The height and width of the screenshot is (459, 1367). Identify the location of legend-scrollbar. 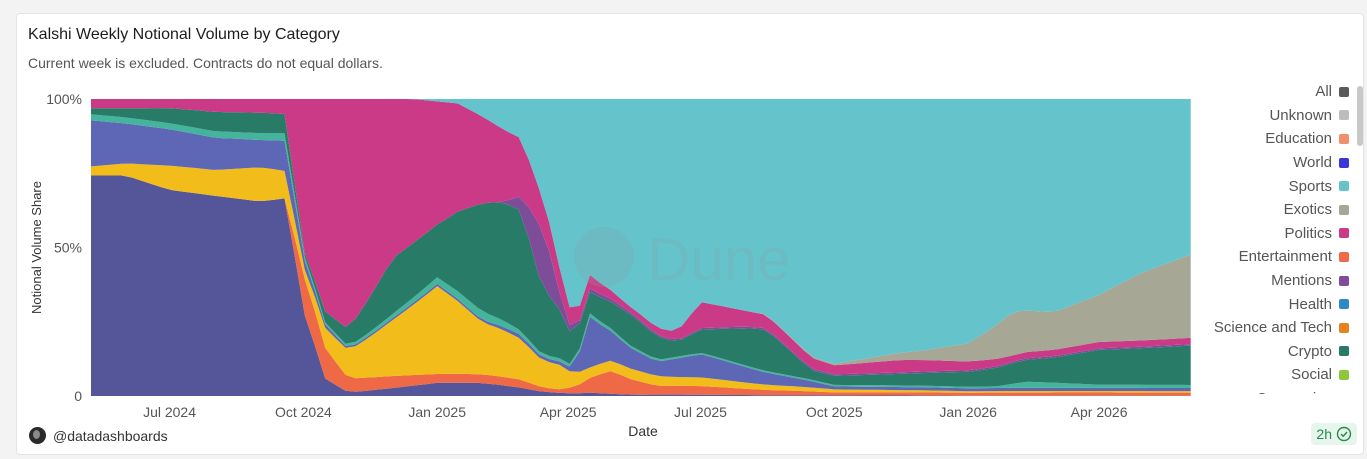
(1360, 116).